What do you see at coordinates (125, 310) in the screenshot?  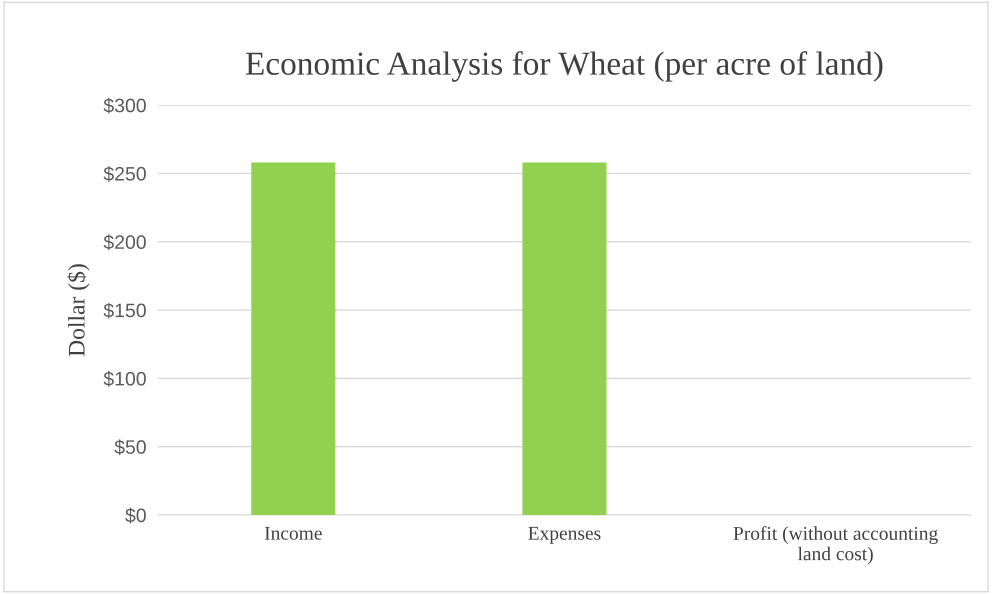 I see `y-tick-label: $150` at bounding box center [125, 310].